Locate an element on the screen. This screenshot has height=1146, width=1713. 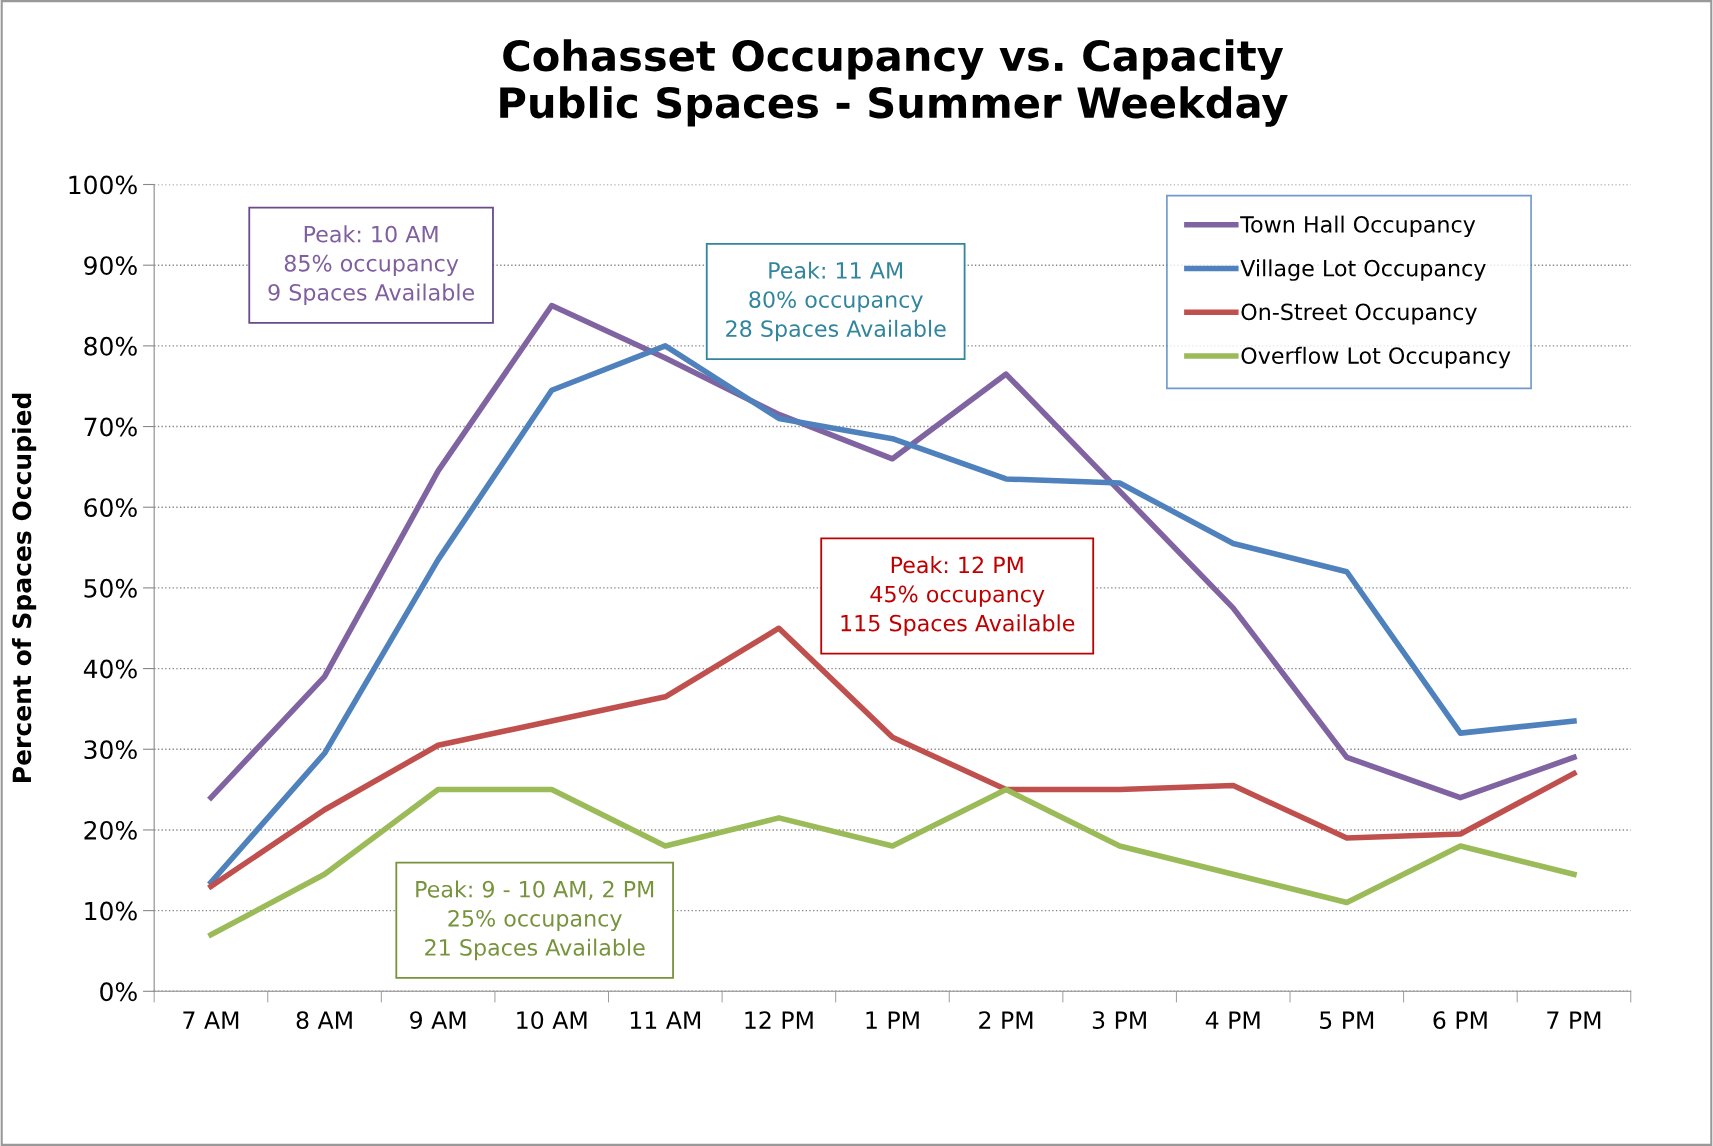
x-tick-label: 2 PM is located at coordinates (1006, 1020).